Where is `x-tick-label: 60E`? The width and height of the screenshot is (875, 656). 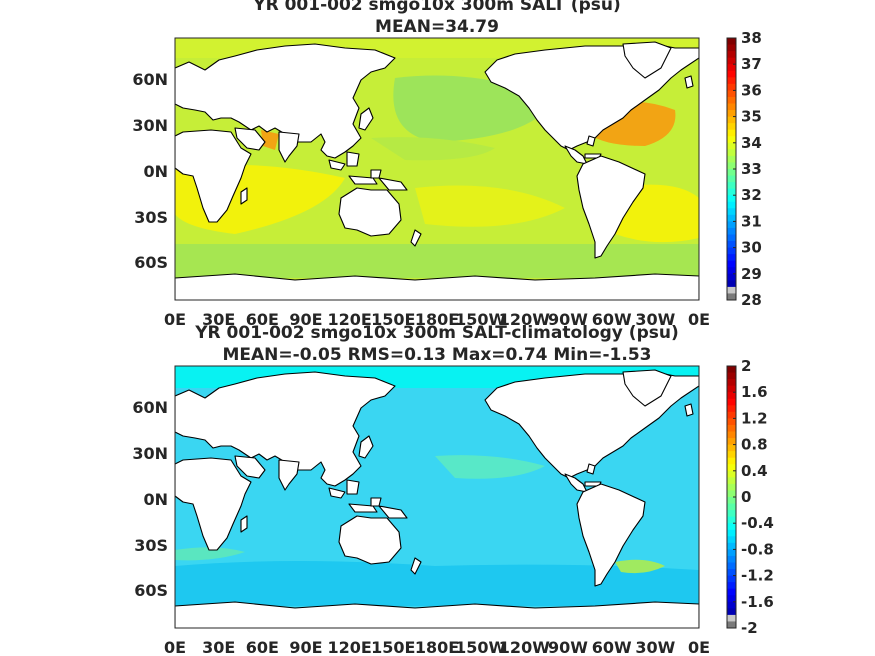
x-tick-label: 60E is located at coordinates (262, 319).